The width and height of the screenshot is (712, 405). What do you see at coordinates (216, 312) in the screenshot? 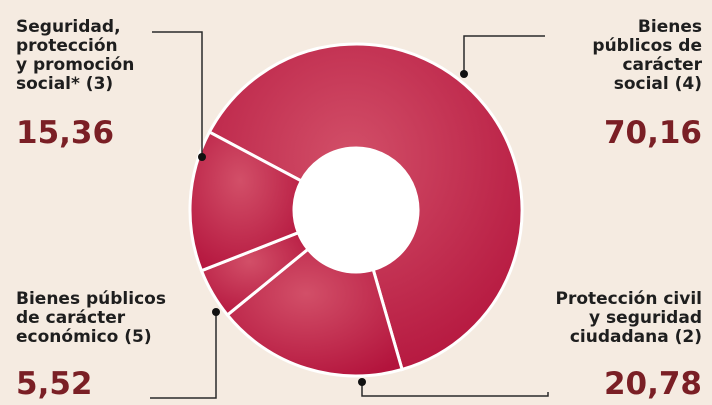
I see `leader-bienes-publicos-economico-dot` at bounding box center [216, 312].